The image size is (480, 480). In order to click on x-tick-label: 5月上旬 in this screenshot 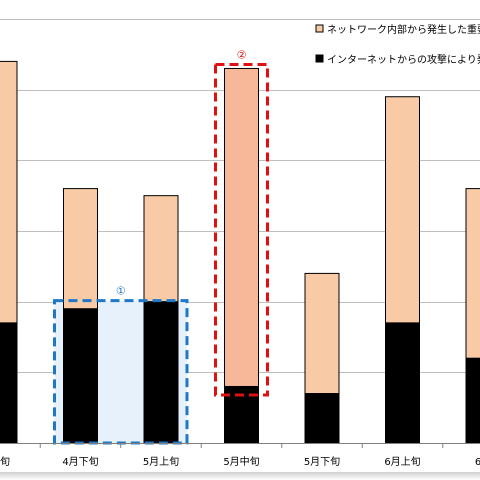, I will do `click(161, 461)`.